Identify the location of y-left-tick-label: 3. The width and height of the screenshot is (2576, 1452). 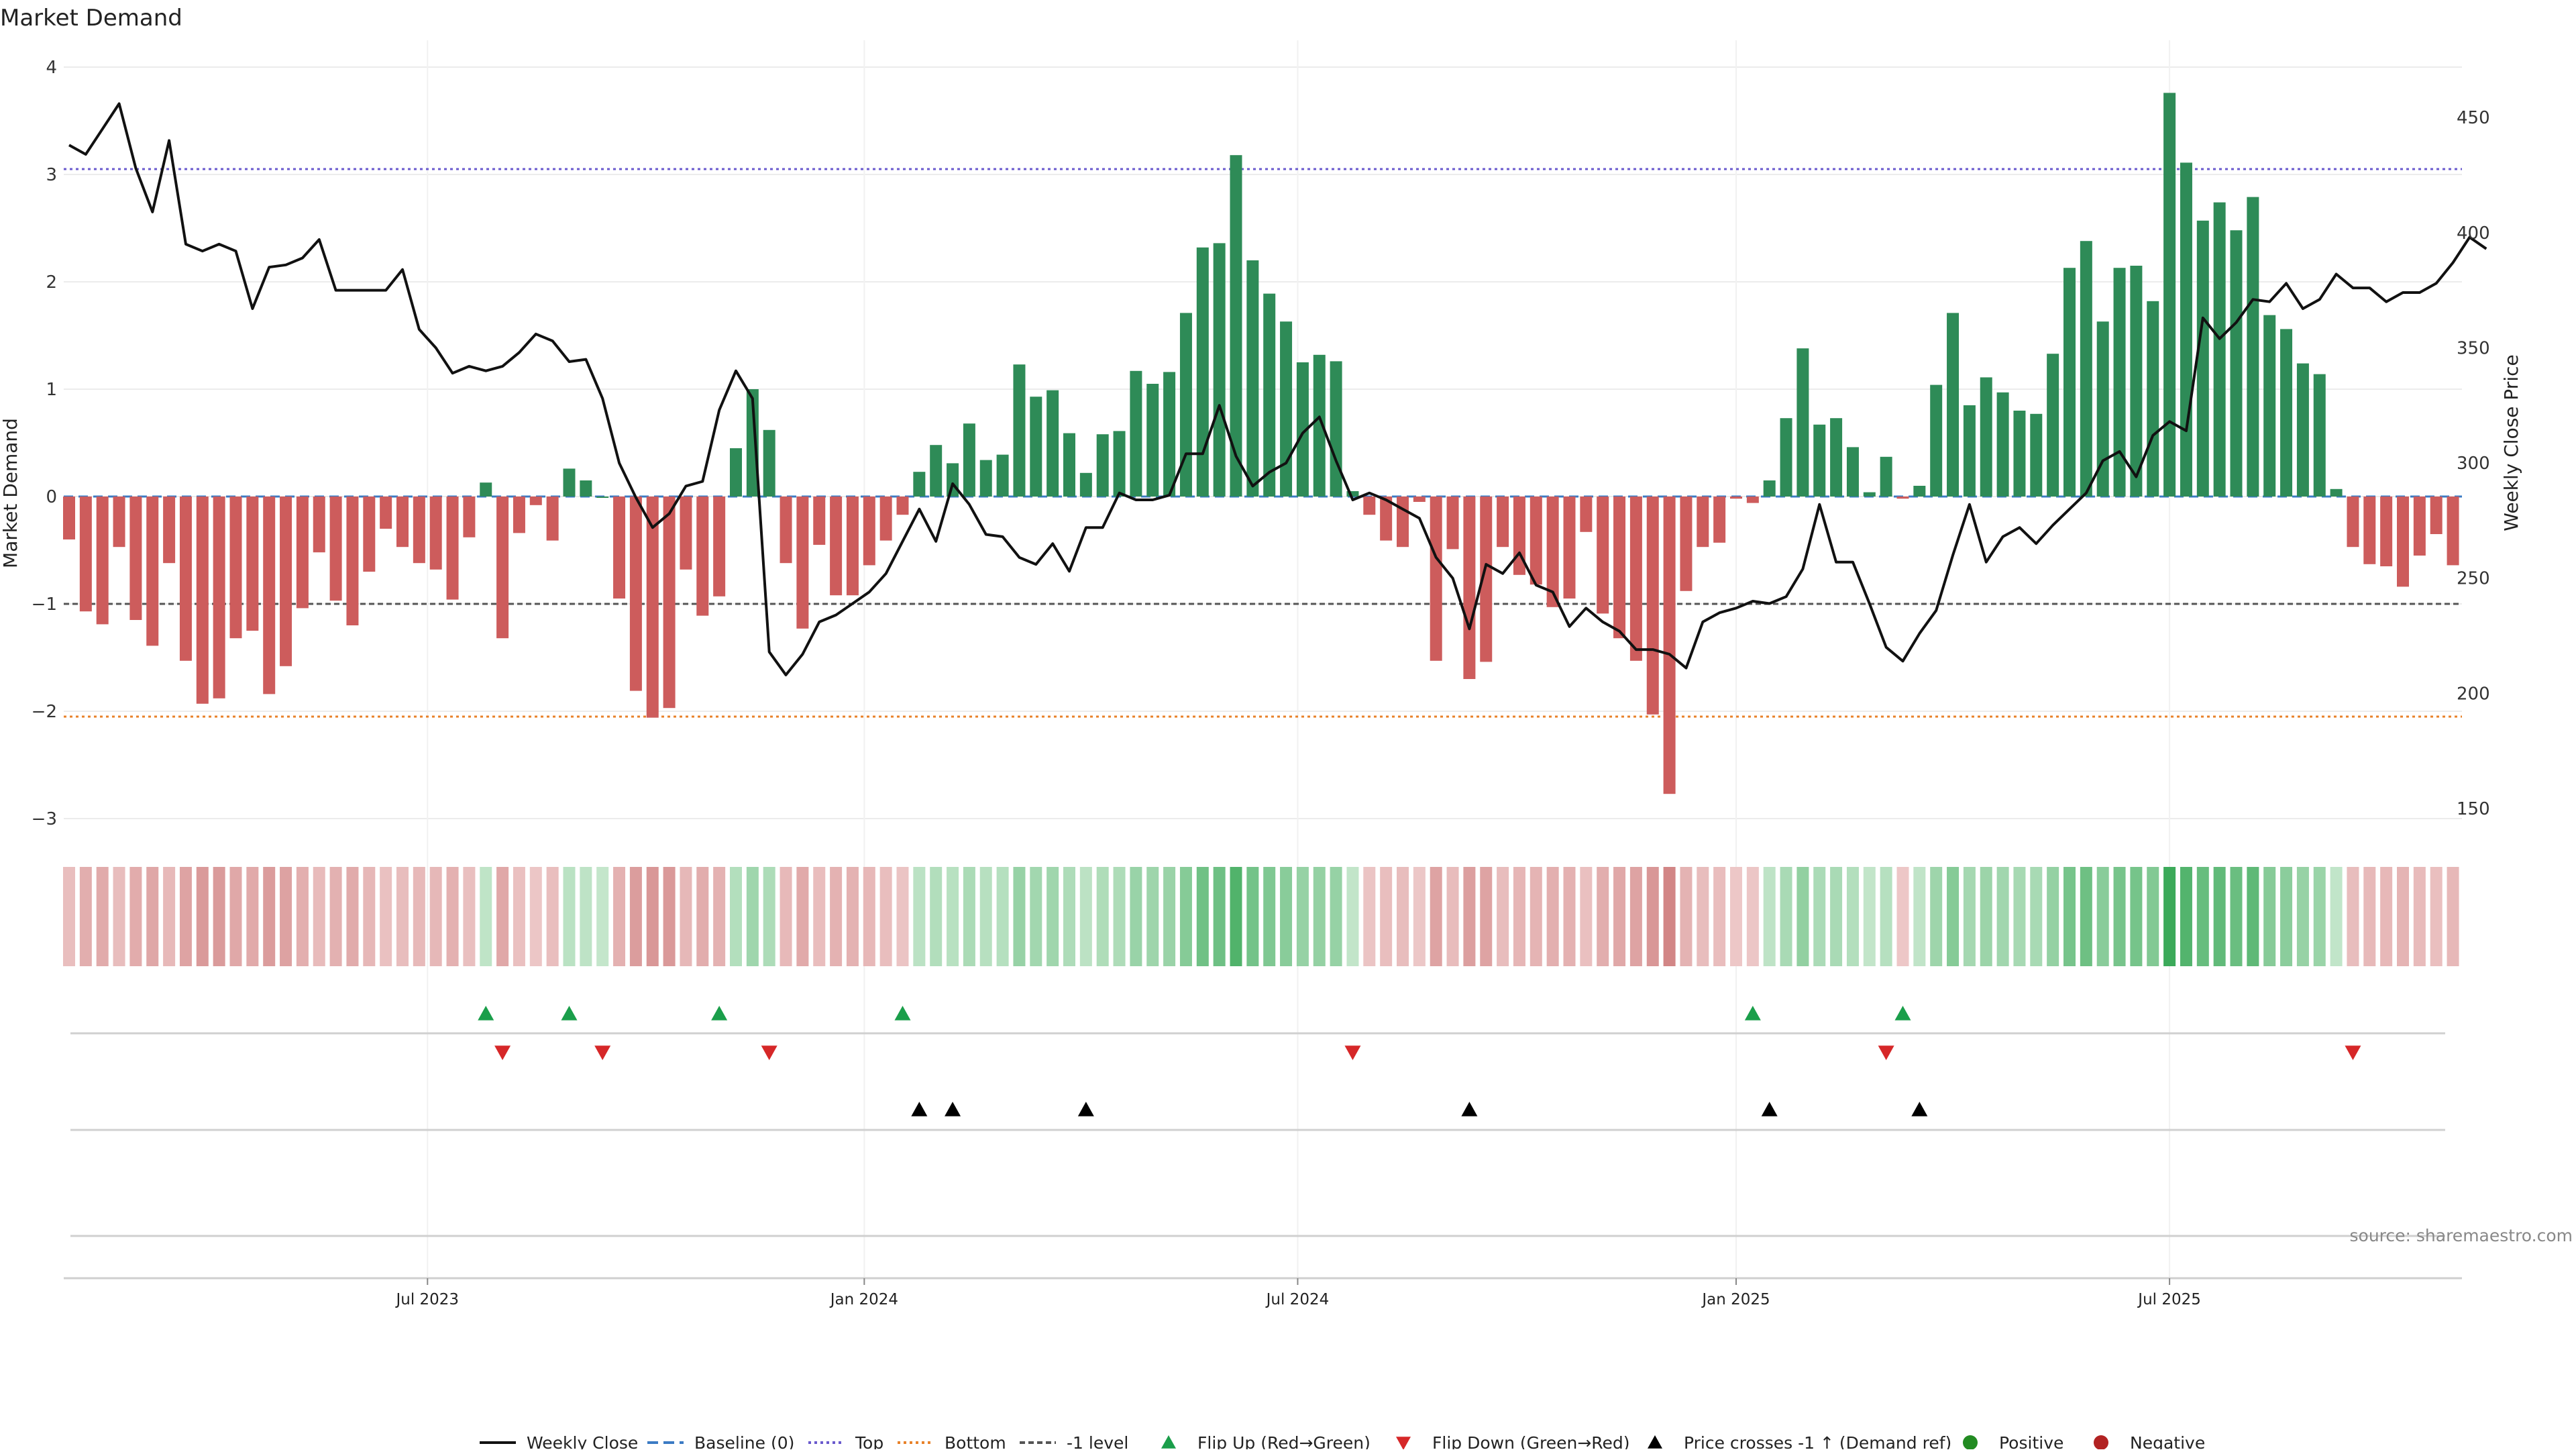
(51, 175).